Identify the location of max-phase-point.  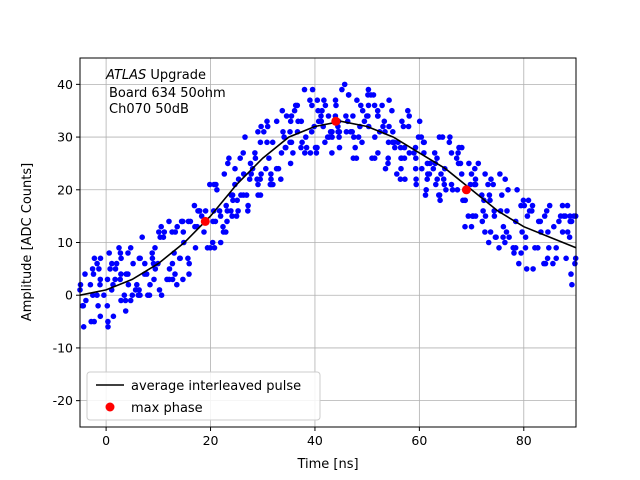
(205, 221).